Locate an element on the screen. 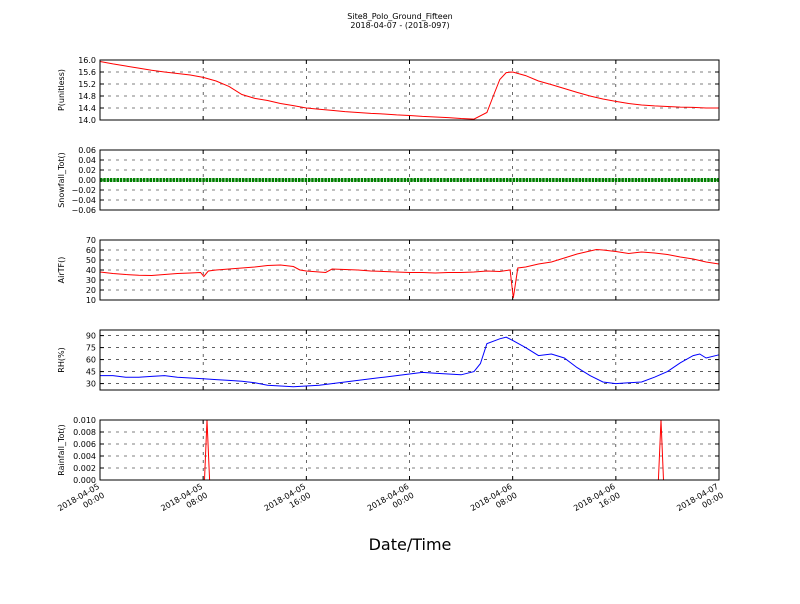 The height and width of the screenshot is (604, 800). y-tick-label: 0.008 is located at coordinates (84, 432).